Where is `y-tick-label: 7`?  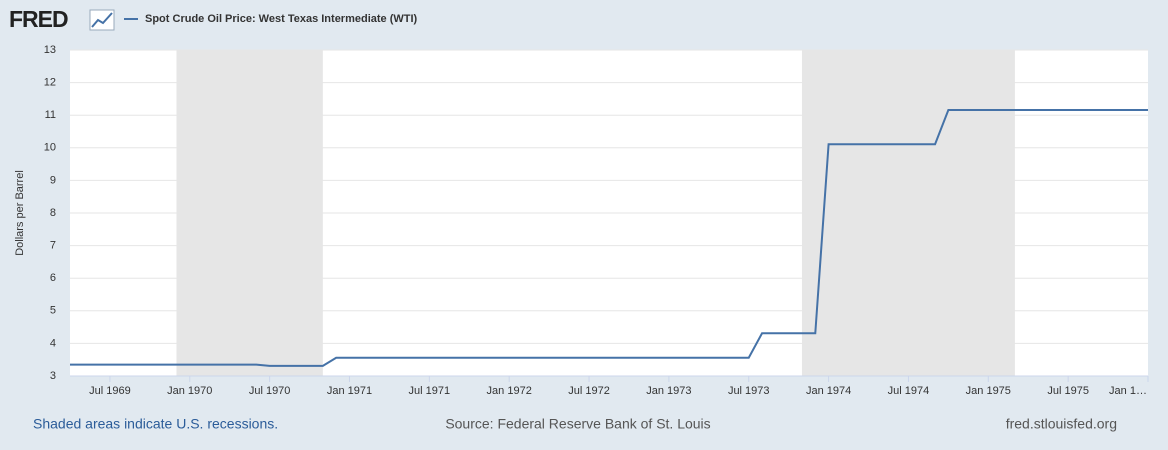 y-tick-label: 7 is located at coordinates (53, 246).